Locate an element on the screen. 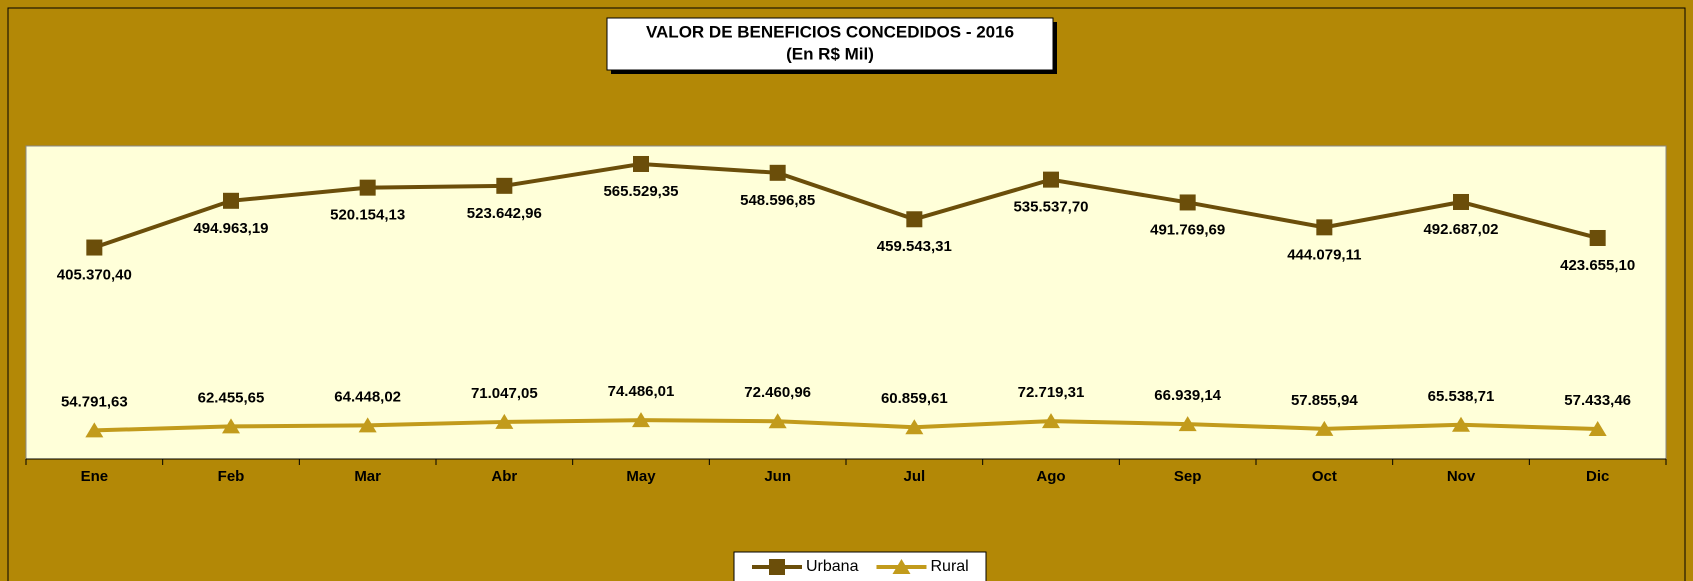 This screenshot has width=1693, height=581. data-label: 71.047,05 is located at coordinates (504, 393).